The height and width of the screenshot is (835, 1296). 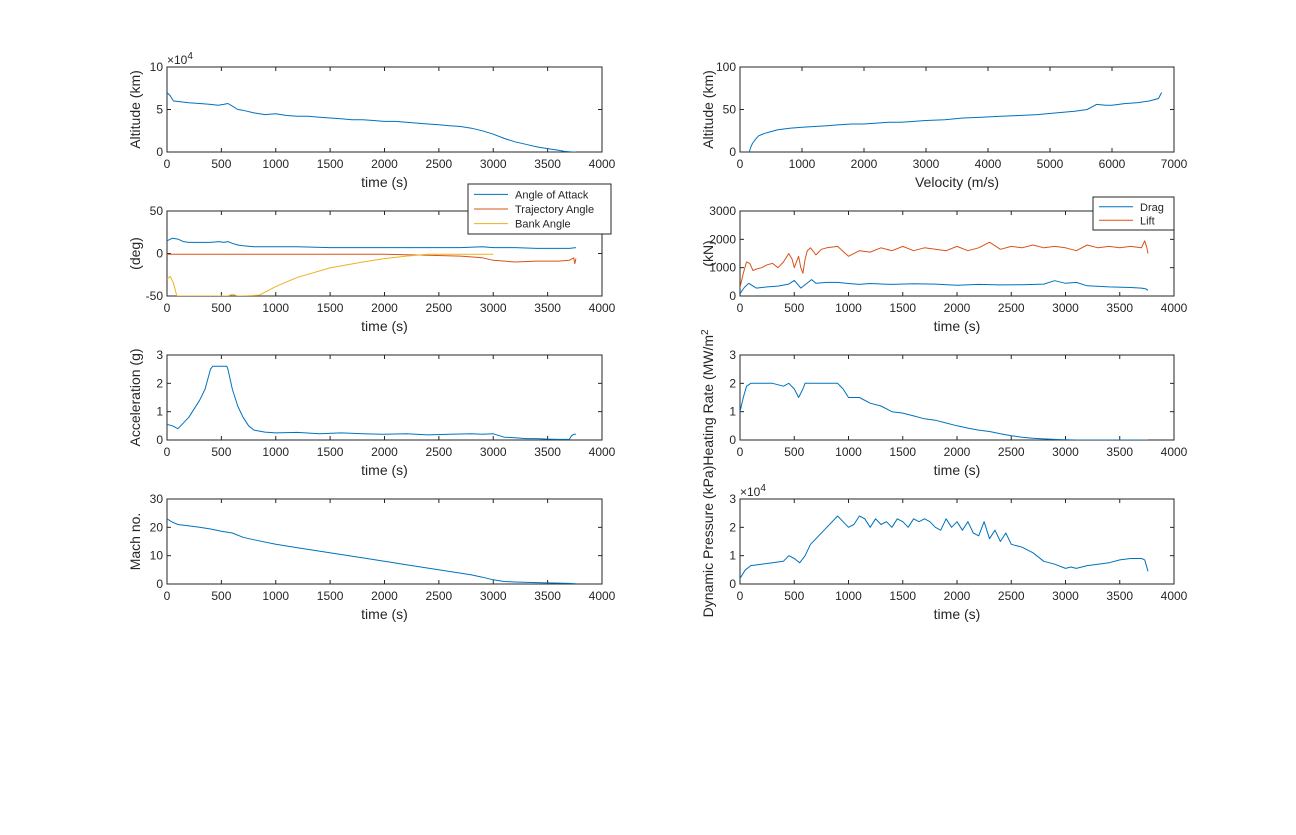 I want to click on y-tick-label: 20, so click(x=157, y=527).